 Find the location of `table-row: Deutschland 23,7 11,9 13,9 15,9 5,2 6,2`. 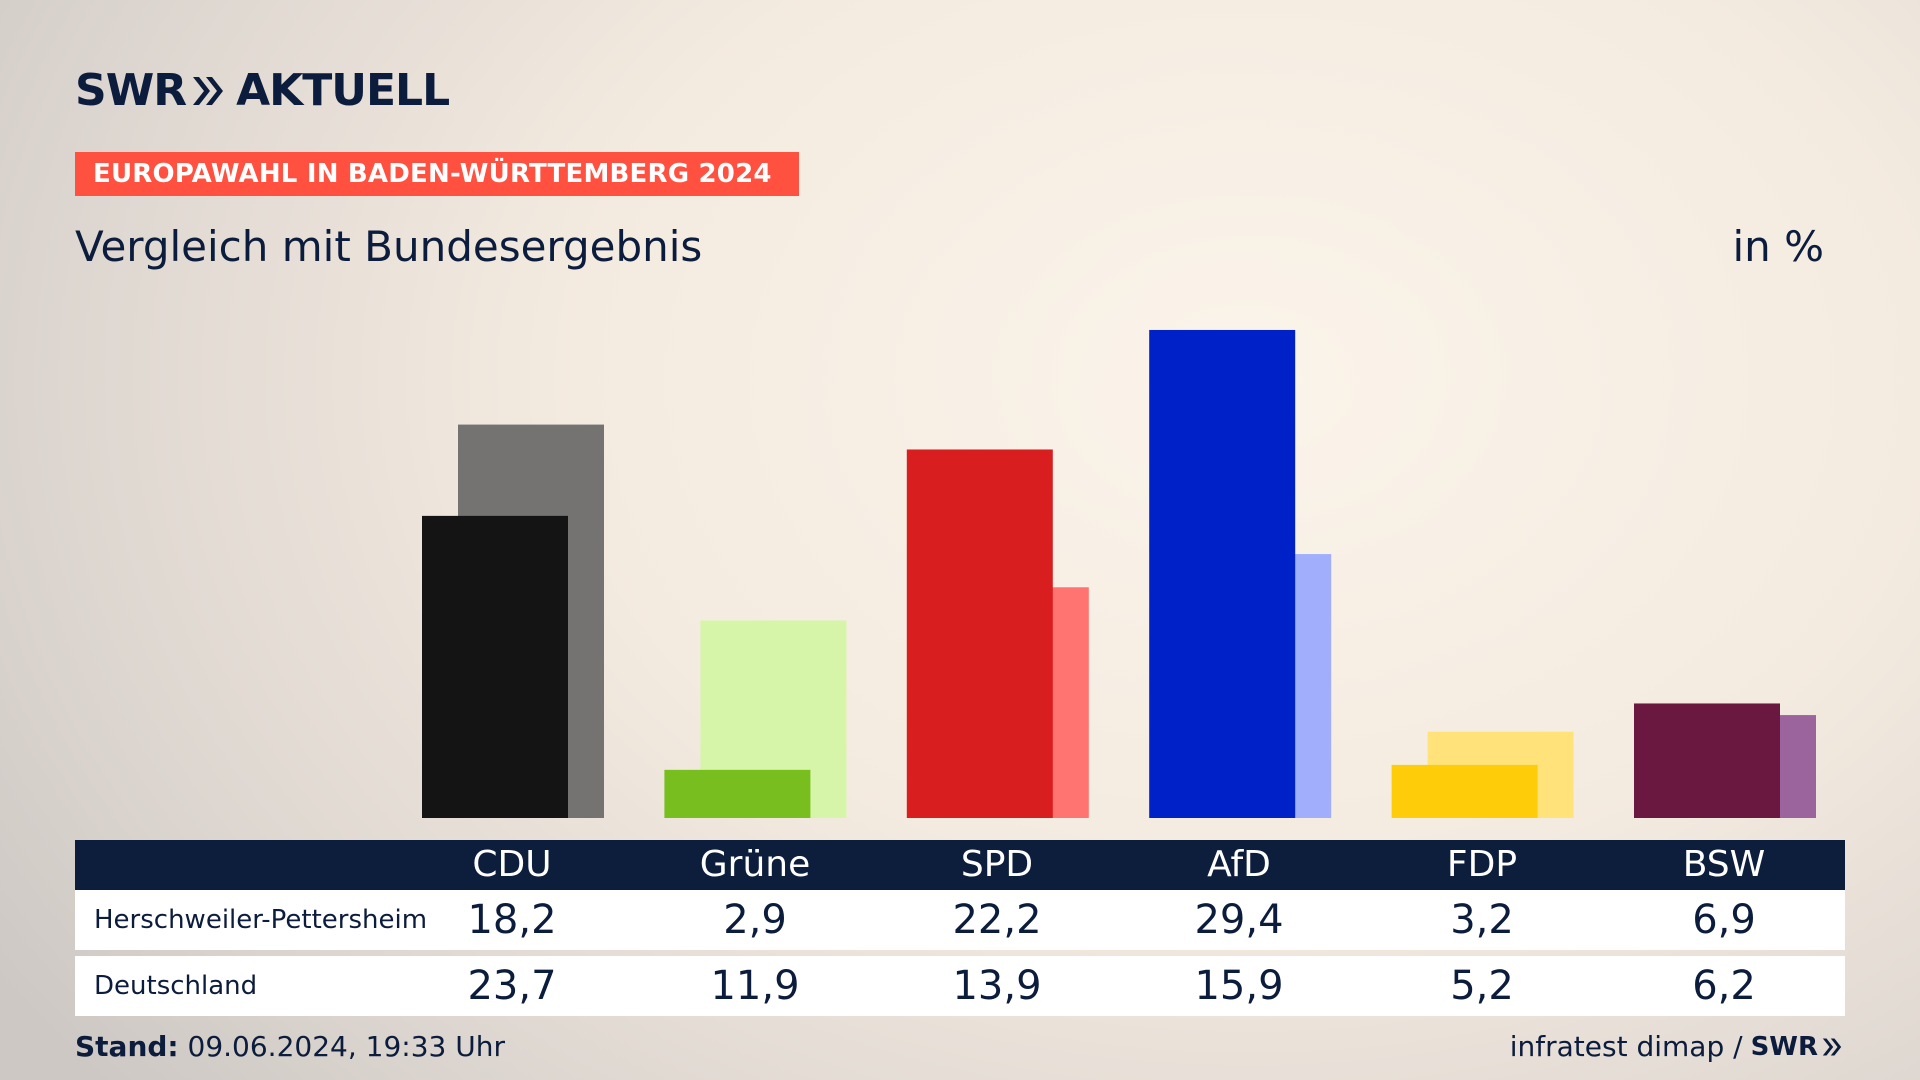

table-row: Deutschland 23,7 11,9 13,9 15,9 5,2 6,2 is located at coordinates (960, 986).